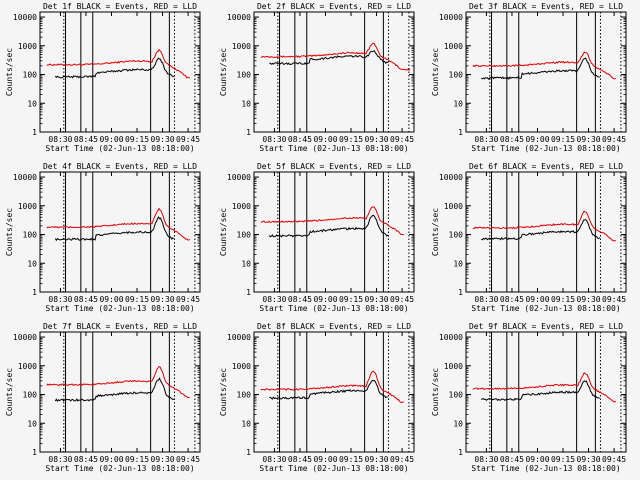  What do you see at coordinates (546, 166) in the screenshot?
I see `panel-title: Det 6f BLACK = Events, RED = LLD` at bounding box center [546, 166].